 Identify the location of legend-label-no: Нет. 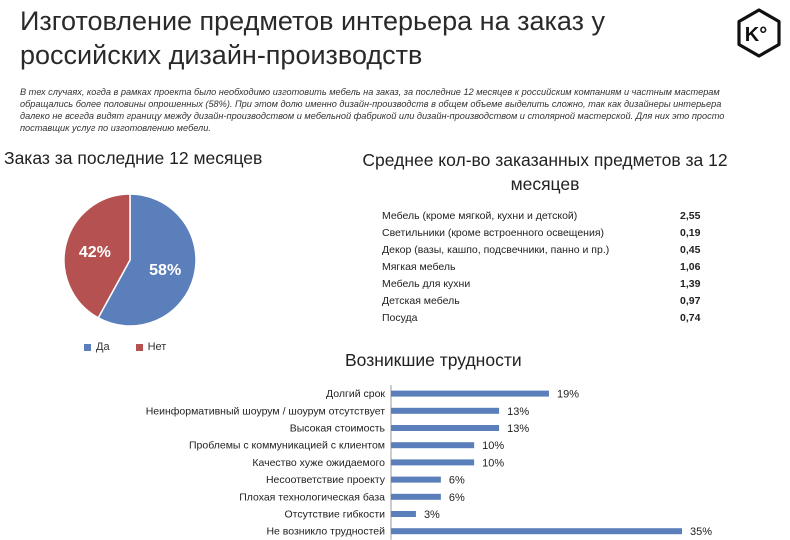
(157, 347).